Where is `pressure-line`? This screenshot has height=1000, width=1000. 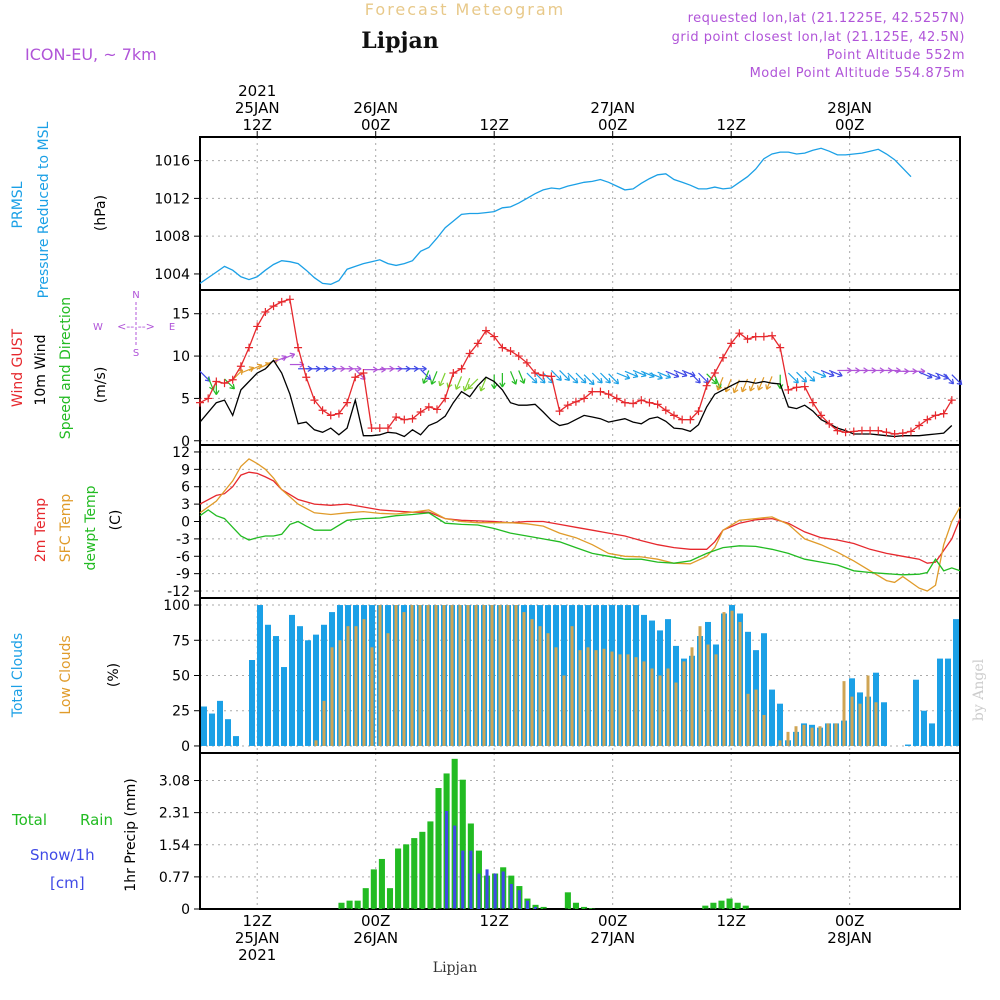
pressure-line is located at coordinates (555, 216).